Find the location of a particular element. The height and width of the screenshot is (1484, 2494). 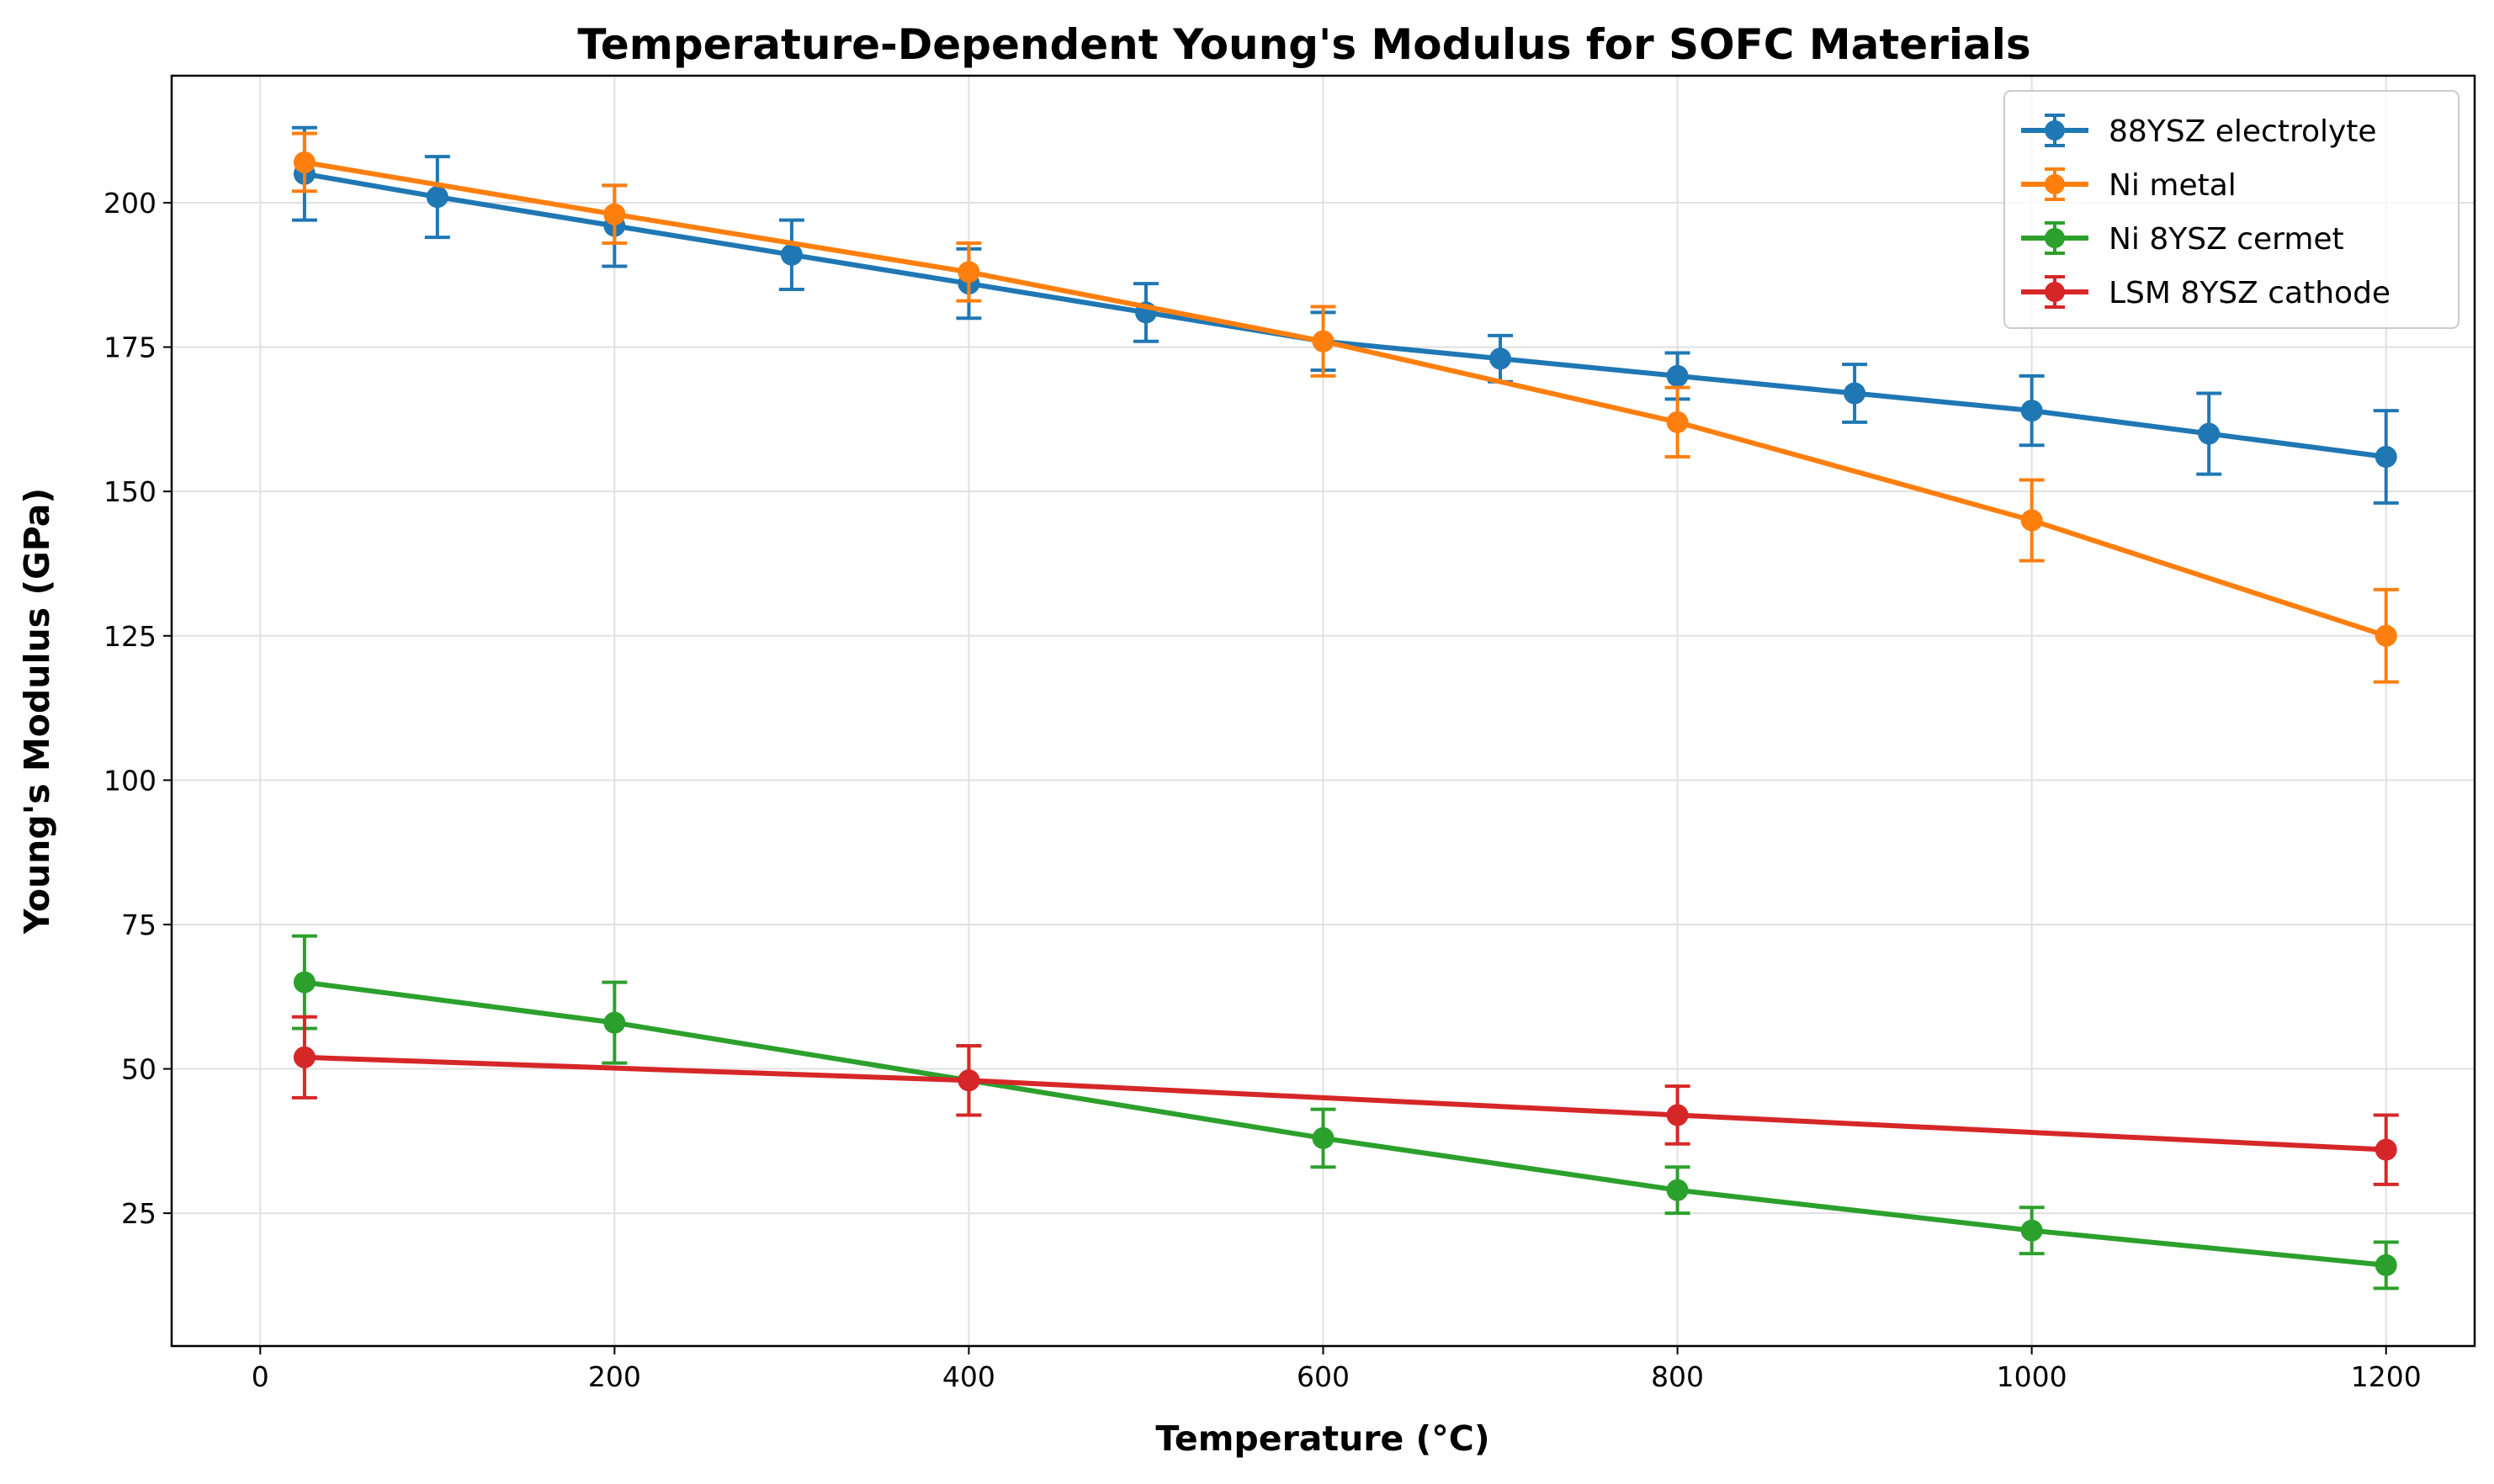

legend-label: Ni 8YSZ cermet is located at coordinates (2227, 239).